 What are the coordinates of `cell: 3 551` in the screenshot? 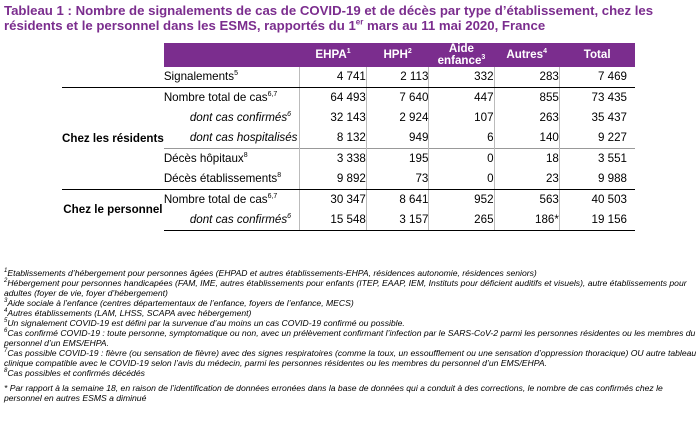 It's located at (596, 158).